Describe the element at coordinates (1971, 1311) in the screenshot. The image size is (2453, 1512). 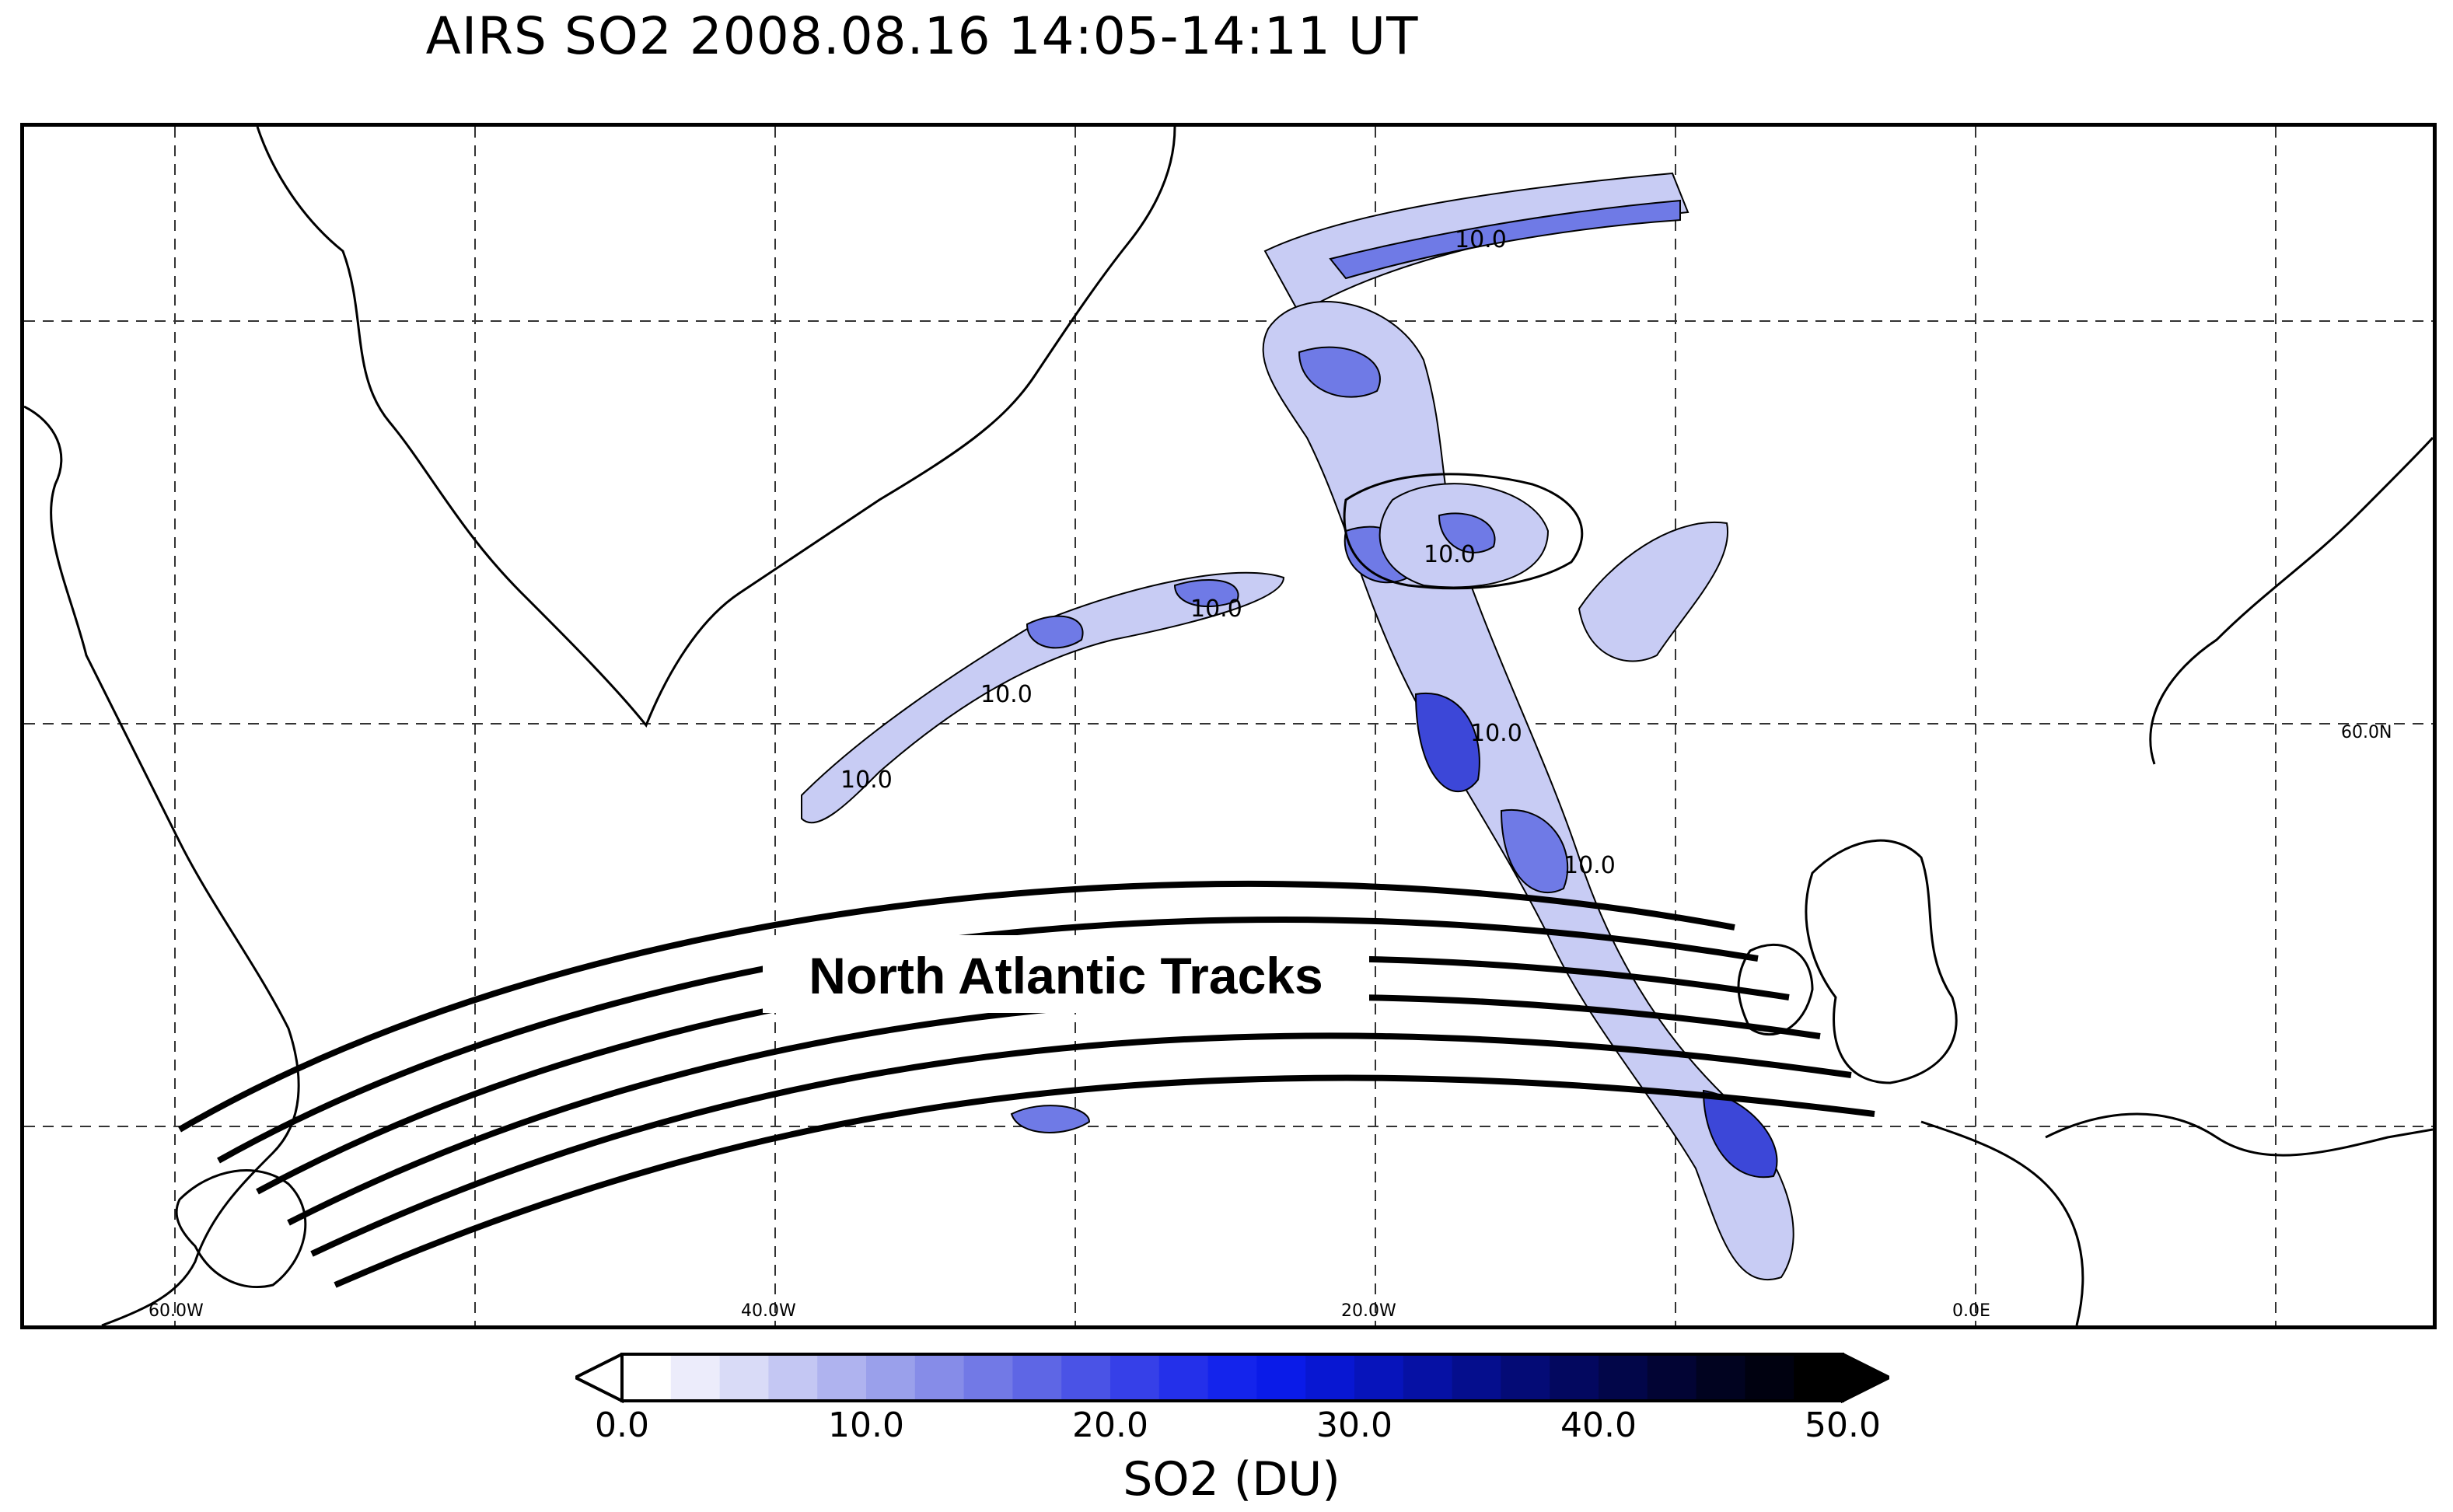
I see `lon-label: 0.0E` at that location.